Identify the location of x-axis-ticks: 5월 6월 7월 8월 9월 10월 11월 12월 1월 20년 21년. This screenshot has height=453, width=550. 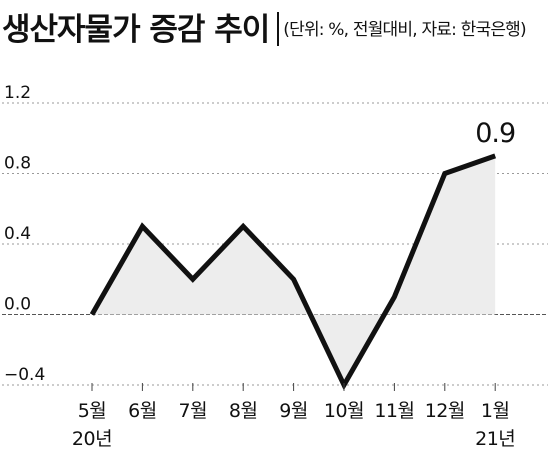
(294, 416).